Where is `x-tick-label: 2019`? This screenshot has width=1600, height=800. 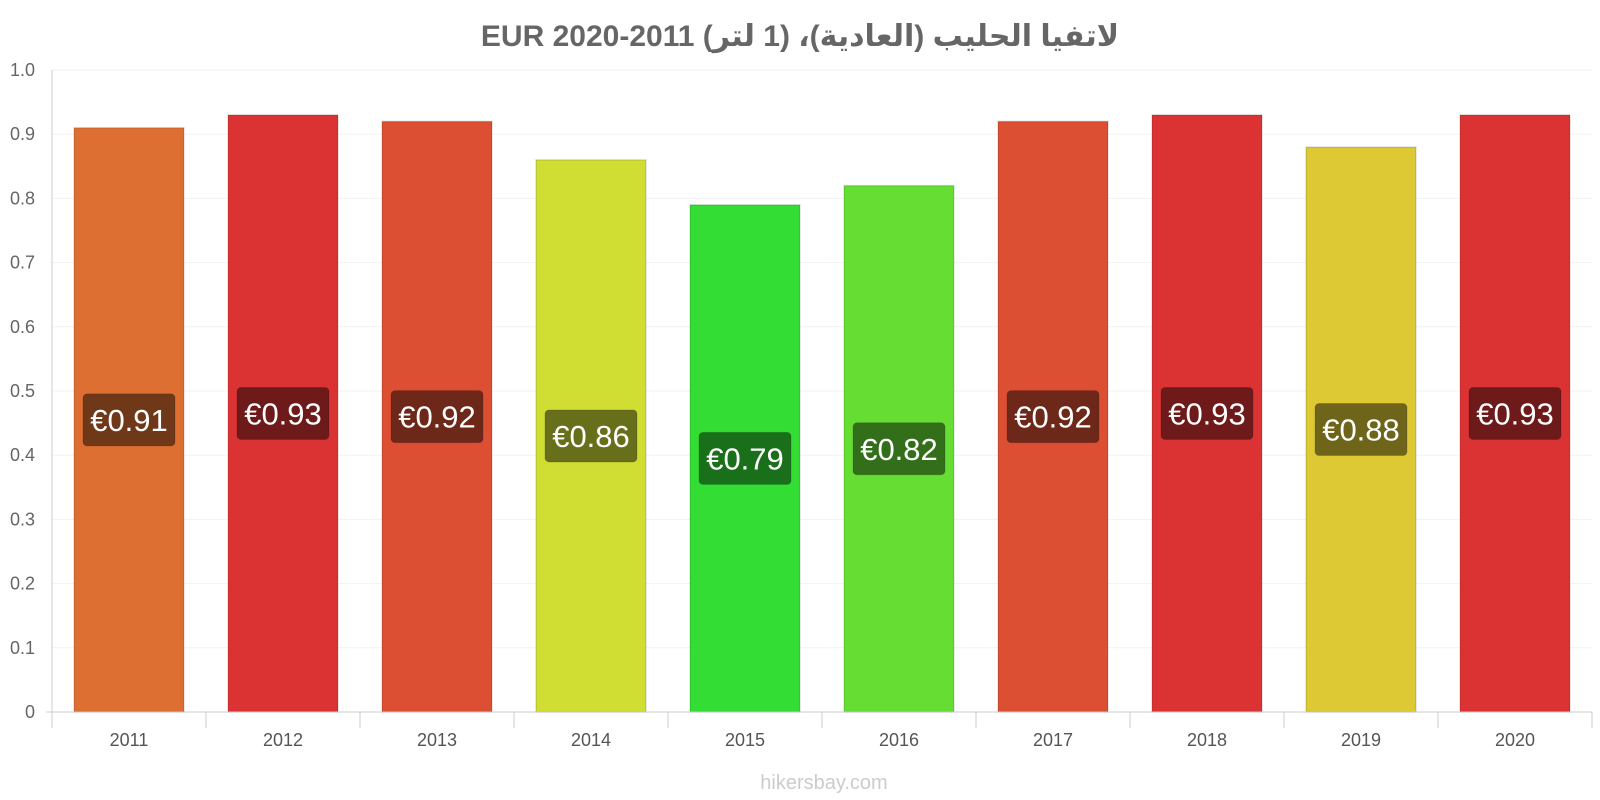
x-tick-label: 2019 is located at coordinates (1361, 740).